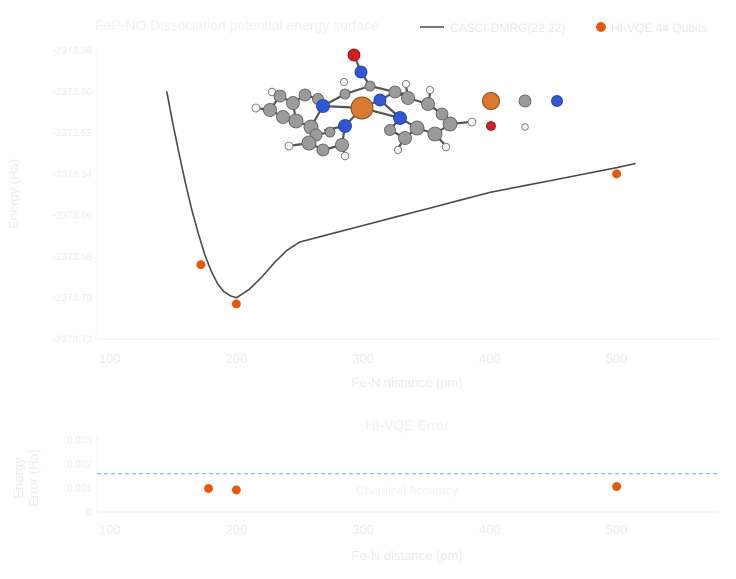  I want to click on x-axis-label: Fe-N distance (pm), so click(406, 382).